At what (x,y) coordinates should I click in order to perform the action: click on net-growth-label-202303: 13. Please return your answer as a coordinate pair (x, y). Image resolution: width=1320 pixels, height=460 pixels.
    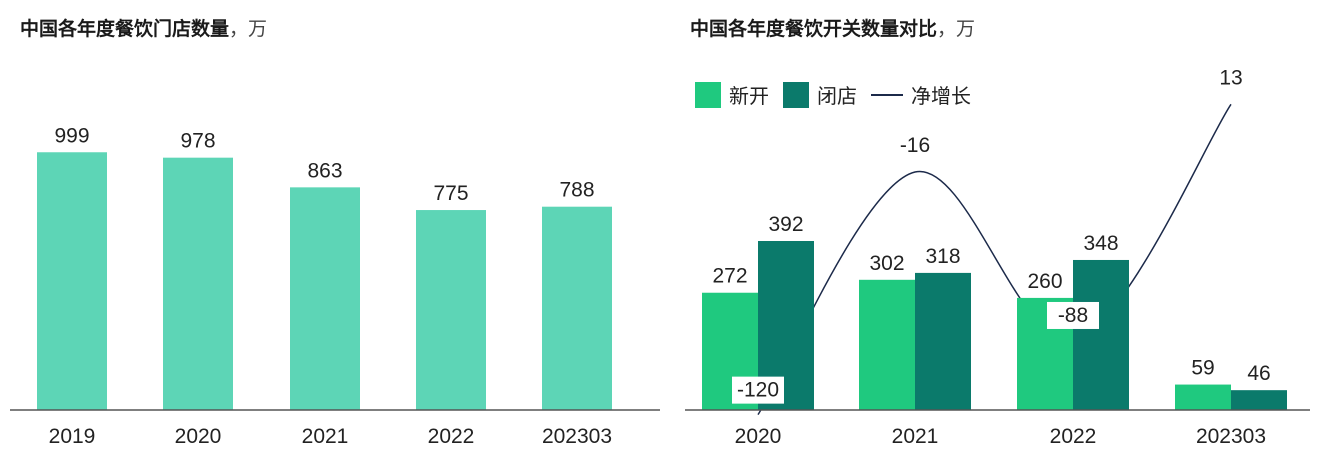
    Looking at the image, I should click on (1230, 77).